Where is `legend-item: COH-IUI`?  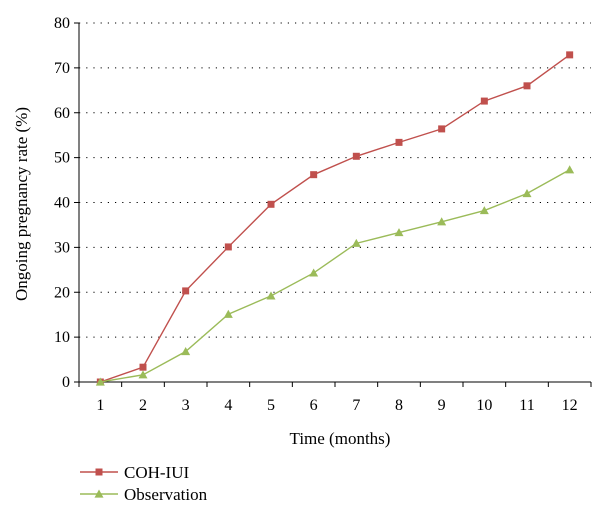 legend-item: COH-IUI is located at coordinates (134, 472).